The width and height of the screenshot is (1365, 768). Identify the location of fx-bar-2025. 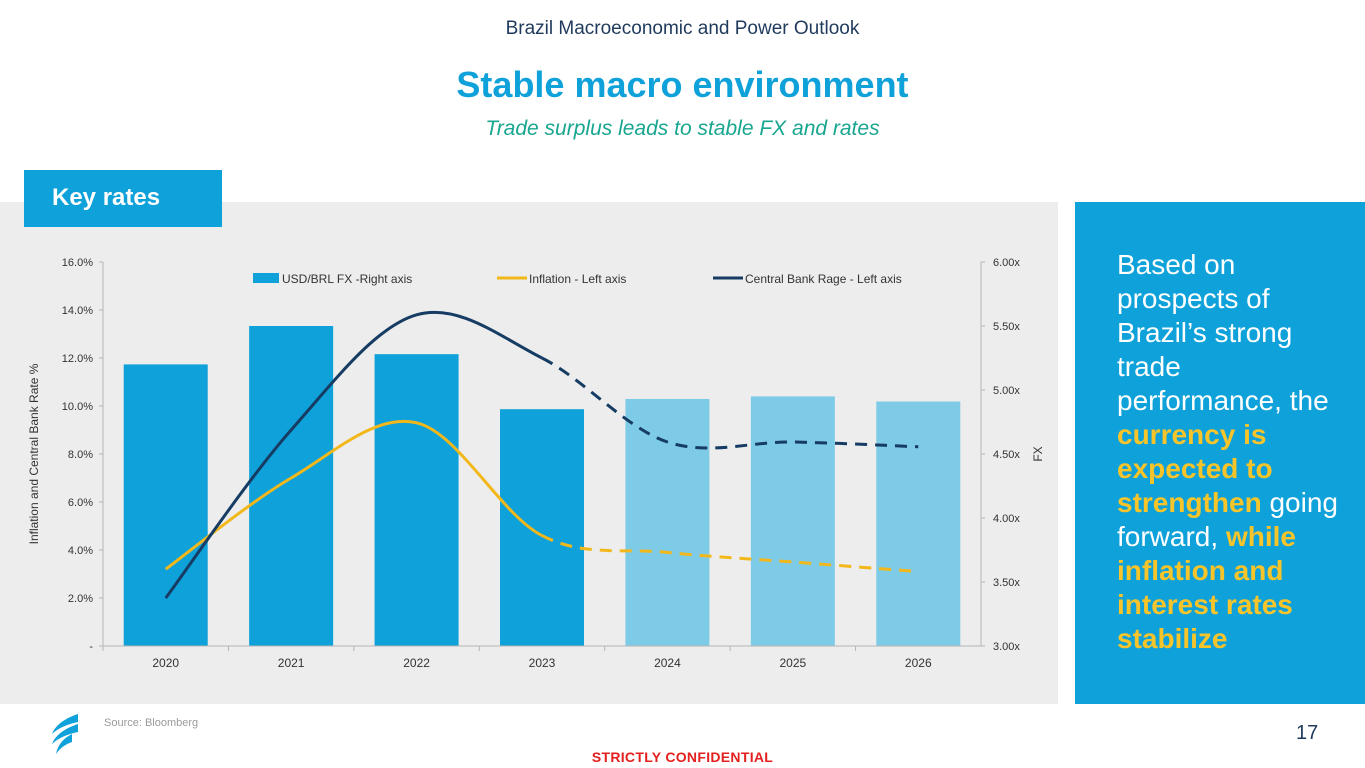
(792, 521).